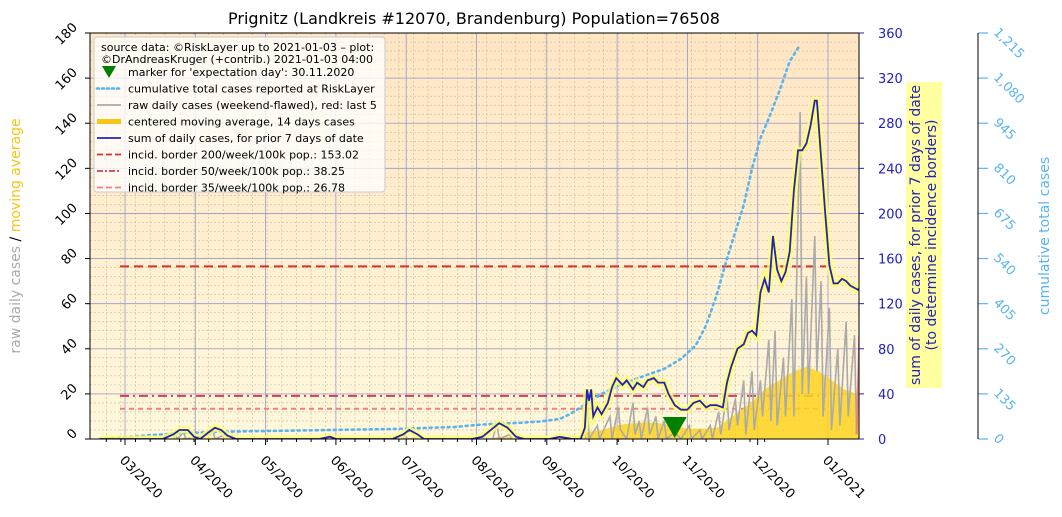 Image resolution: width=1062 pixels, height=517 pixels. What do you see at coordinates (890, 79) in the screenshot?
I see `right-axis-tick-label: 320` at bounding box center [890, 79].